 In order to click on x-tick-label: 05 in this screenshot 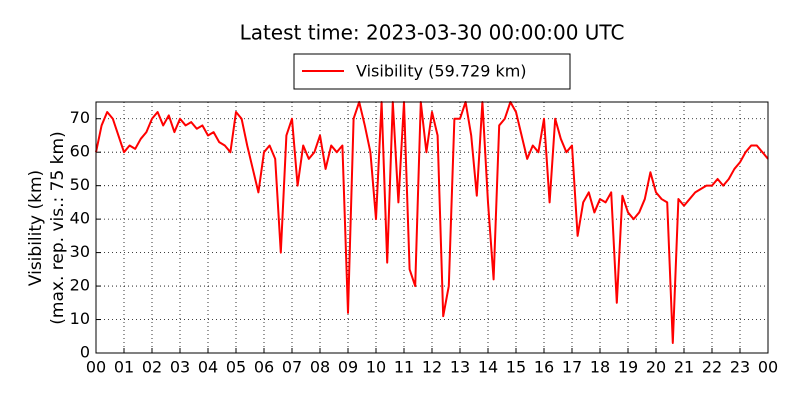, I will do `click(236, 367)`.